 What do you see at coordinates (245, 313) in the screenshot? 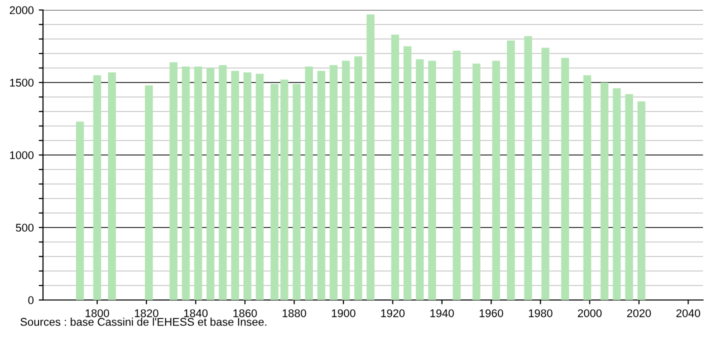
I see `x-tick-label: 1860` at bounding box center [245, 313].